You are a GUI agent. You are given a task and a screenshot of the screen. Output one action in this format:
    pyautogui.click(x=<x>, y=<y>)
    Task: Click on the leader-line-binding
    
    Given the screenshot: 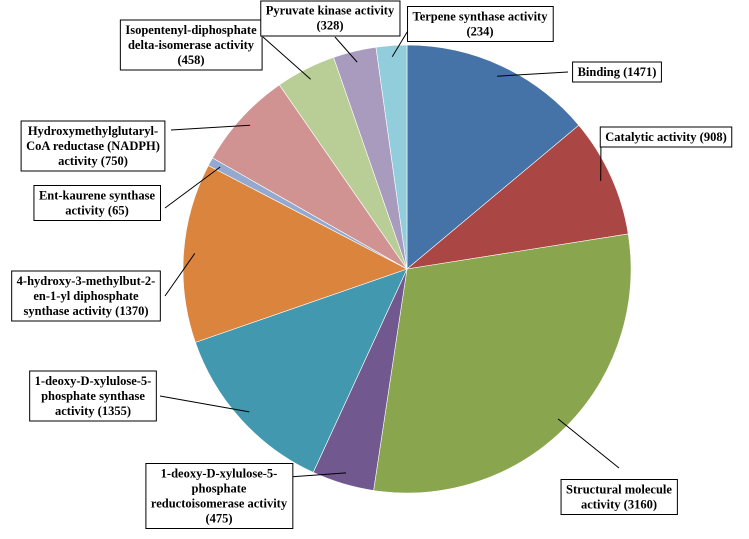 What is the action you would take?
    pyautogui.click(x=533, y=74)
    